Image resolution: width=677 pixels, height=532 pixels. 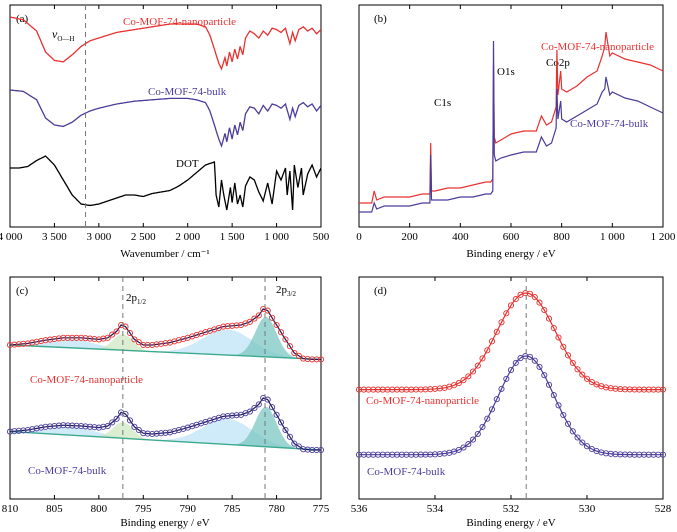 What do you see at coordinates (506, 72) in the screenshot?
I see `o1s-text: O1s` at bounding box center [506, 72].